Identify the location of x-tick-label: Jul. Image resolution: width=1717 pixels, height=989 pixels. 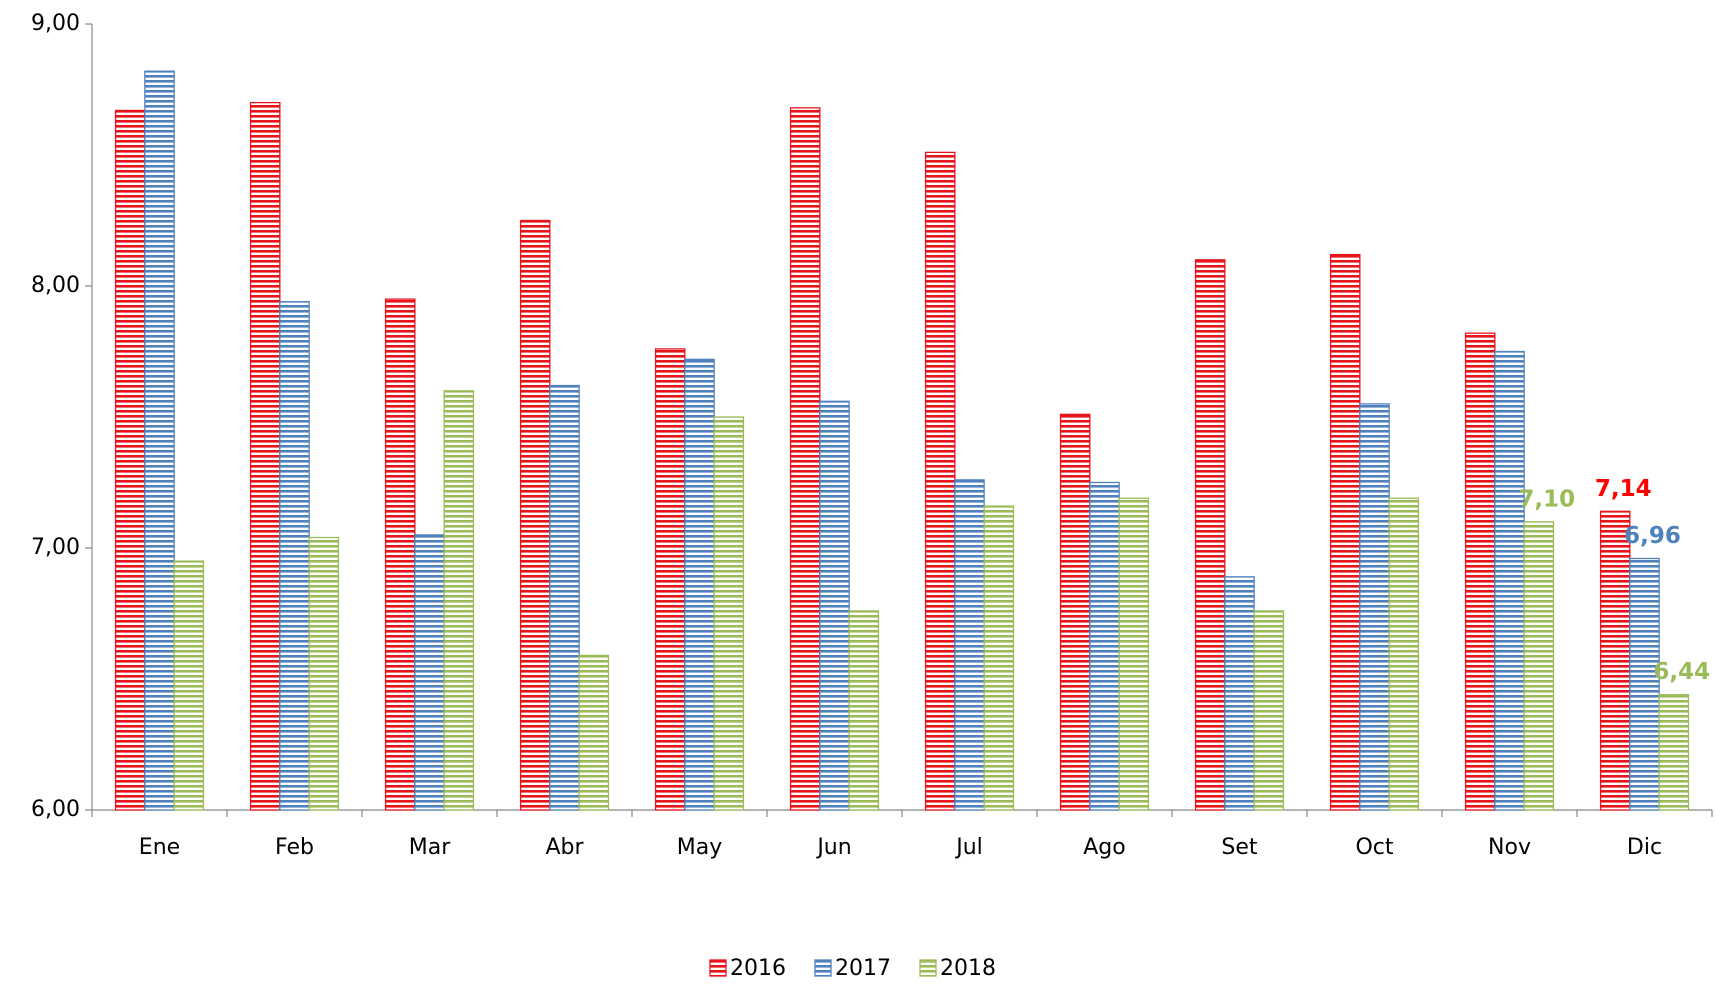
(968, 847).